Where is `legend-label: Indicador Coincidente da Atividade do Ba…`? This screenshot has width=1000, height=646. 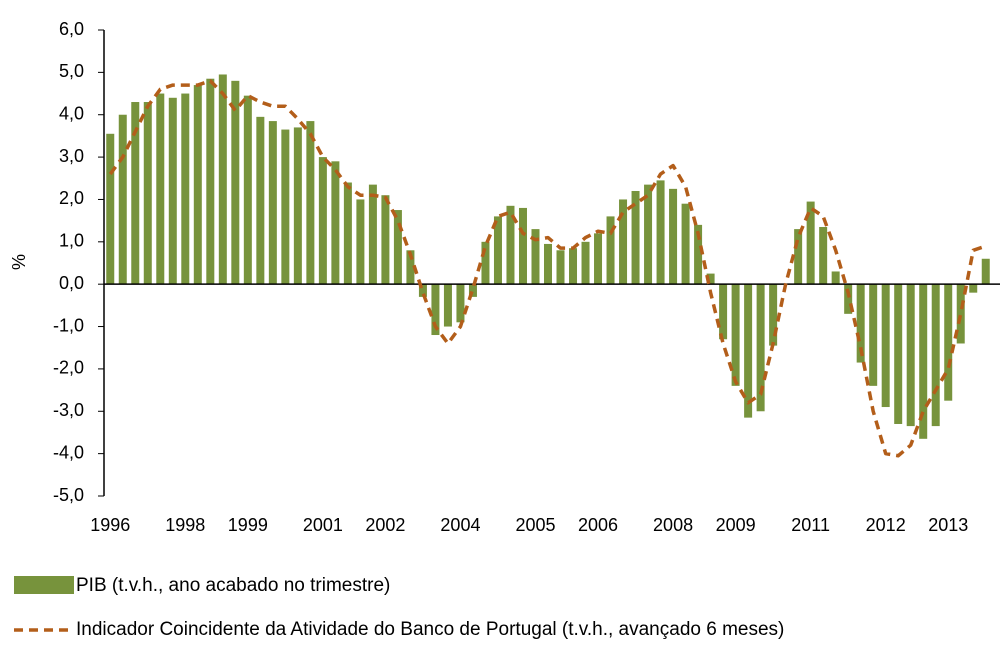 legend-label: Indicador Coincidente da Atividade do Ba… is located at coordinates (430, 629).